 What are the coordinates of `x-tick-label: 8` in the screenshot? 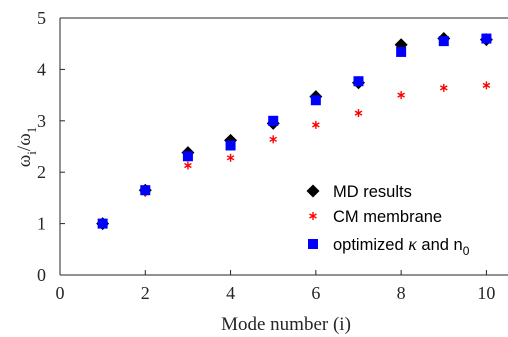 It's located at (401, 293).